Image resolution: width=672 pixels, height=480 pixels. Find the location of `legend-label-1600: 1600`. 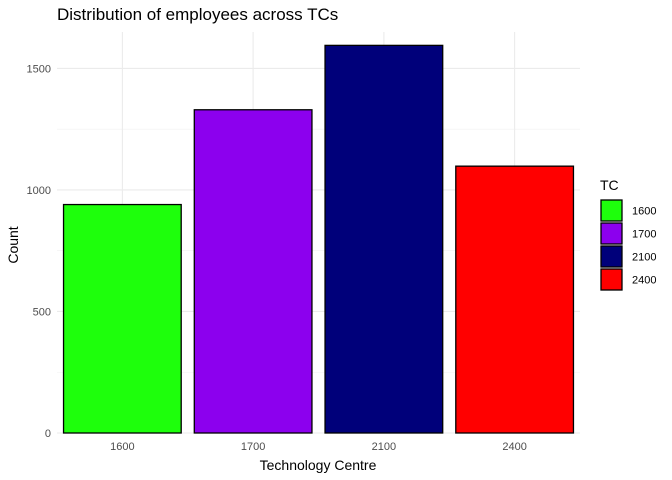

legend-label-1600: 1600 is located at coordinates (644, 212).